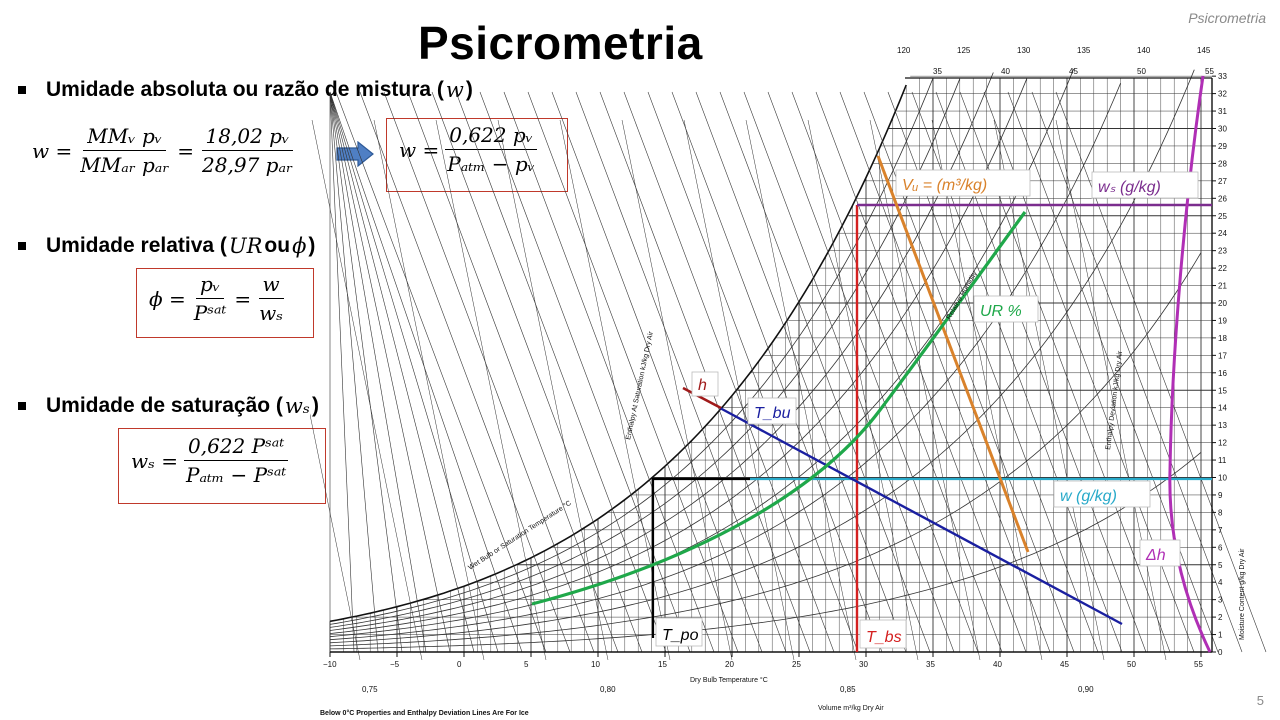  I want to click on y-tick-label: 6, so click(1220, 547).